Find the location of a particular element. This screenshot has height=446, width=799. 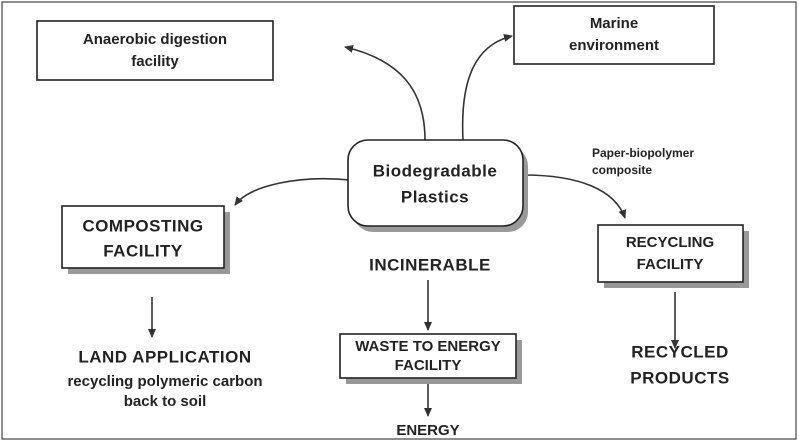

edge-label: Paper-biopolymer is located at coordinates (643, 153).